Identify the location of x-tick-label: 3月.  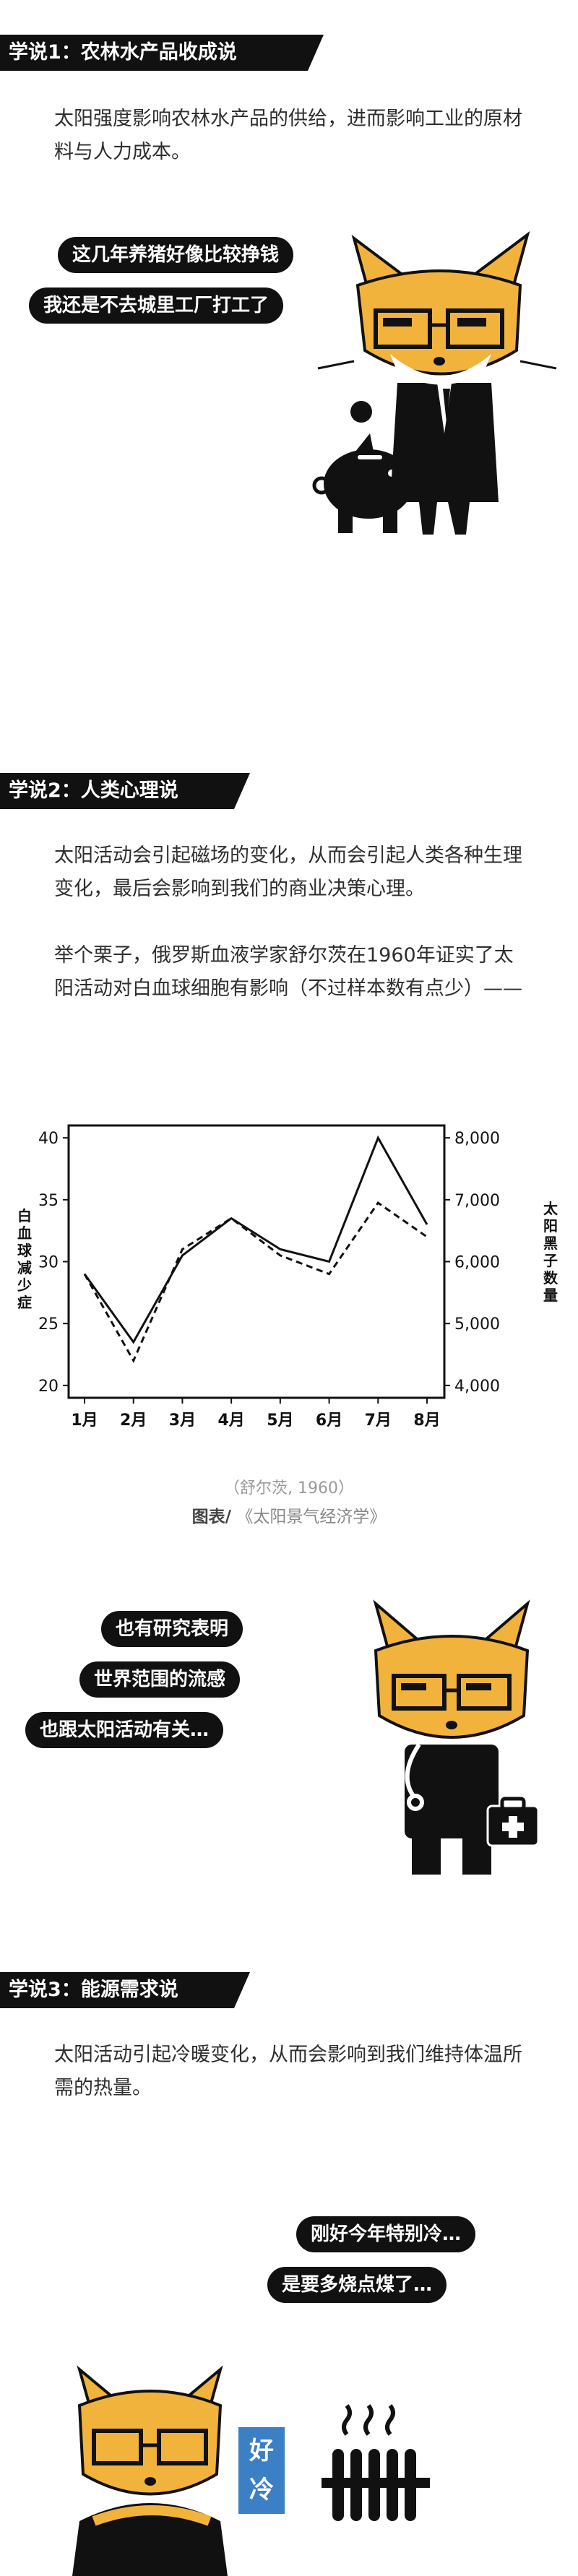
(182, 1421).